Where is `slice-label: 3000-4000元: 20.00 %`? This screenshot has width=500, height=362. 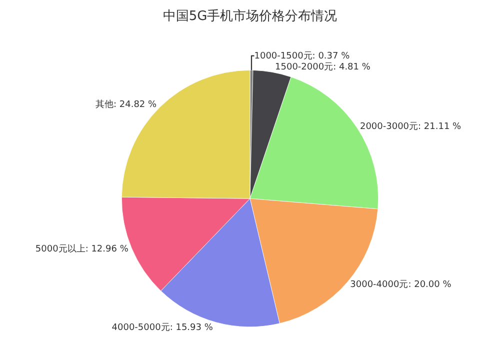 slice-label: 3000-4000元: 20.00 % is located at coordinates (401, 284).